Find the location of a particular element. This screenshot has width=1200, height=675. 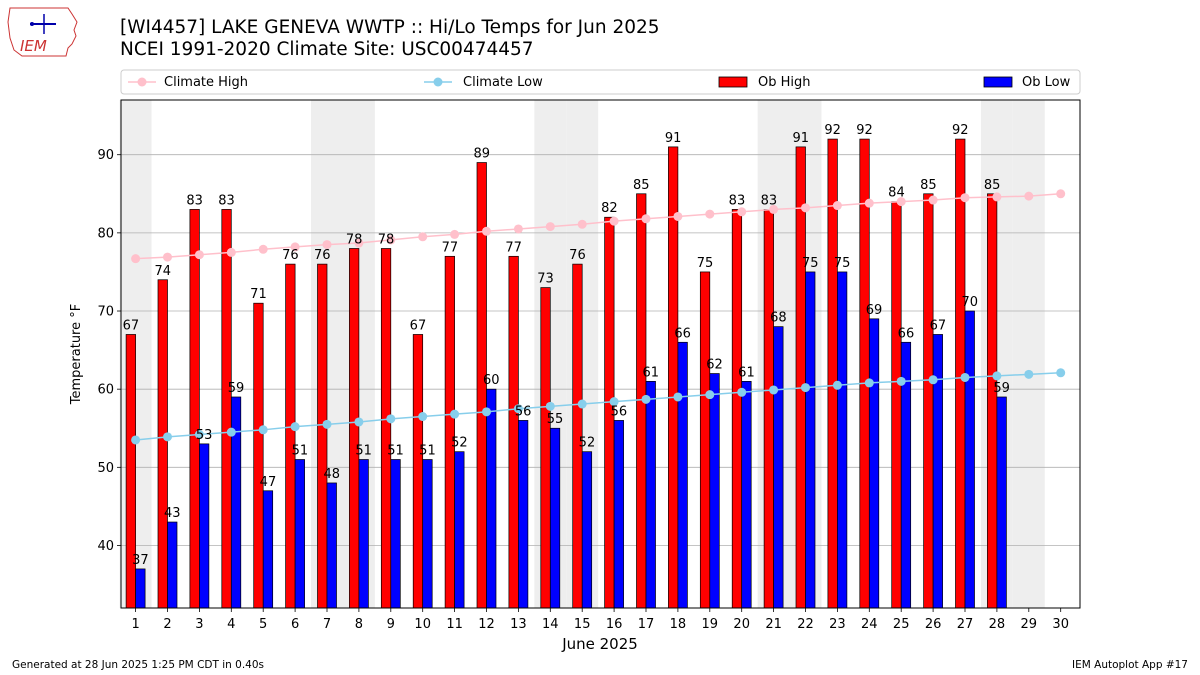

legend-item-climate-high: Climate High is located at coordinates (188, 82).